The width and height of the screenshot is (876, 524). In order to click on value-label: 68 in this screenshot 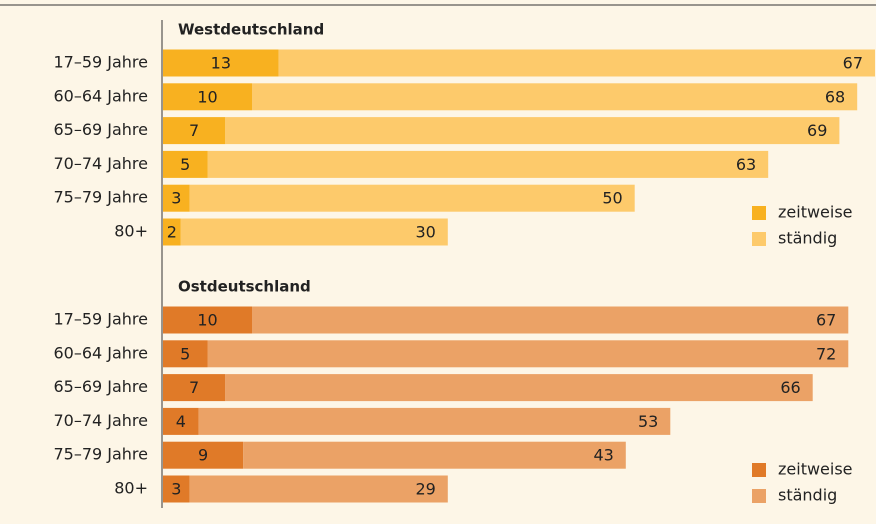, I will do `click(835, 96)`.